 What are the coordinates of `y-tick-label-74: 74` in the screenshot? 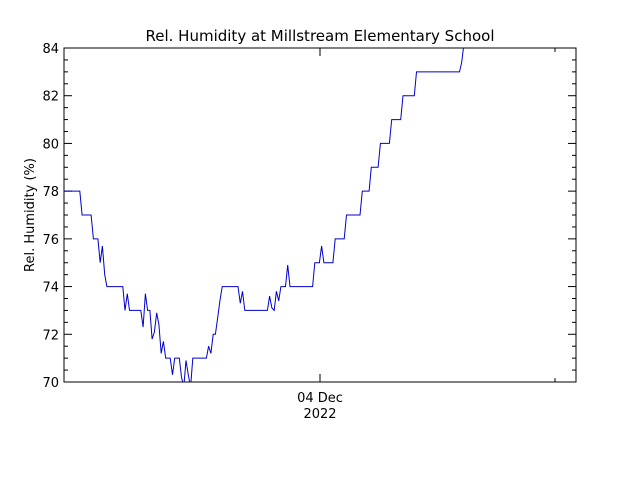 It's located at (50, 288).